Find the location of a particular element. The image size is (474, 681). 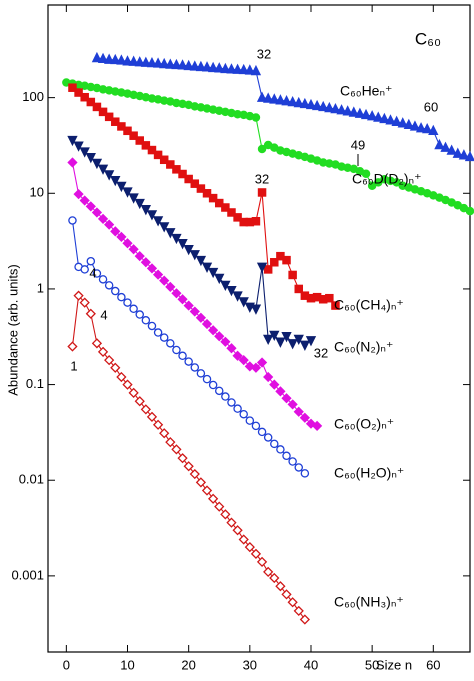

x-tick-label: 0 is located at coordinates (66, 664).